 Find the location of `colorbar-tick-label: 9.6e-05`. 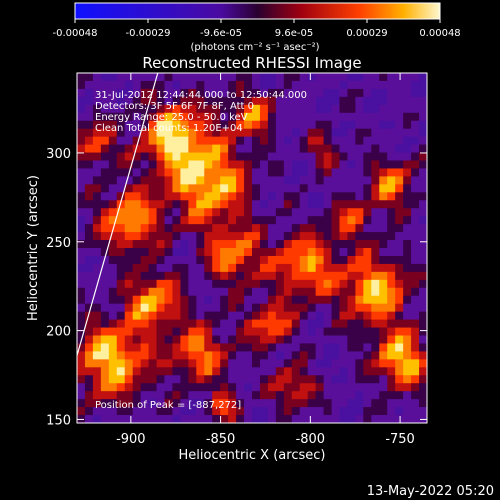

colorbar-tick-label: 9.6e-05 is located at coordinates (294, 33).